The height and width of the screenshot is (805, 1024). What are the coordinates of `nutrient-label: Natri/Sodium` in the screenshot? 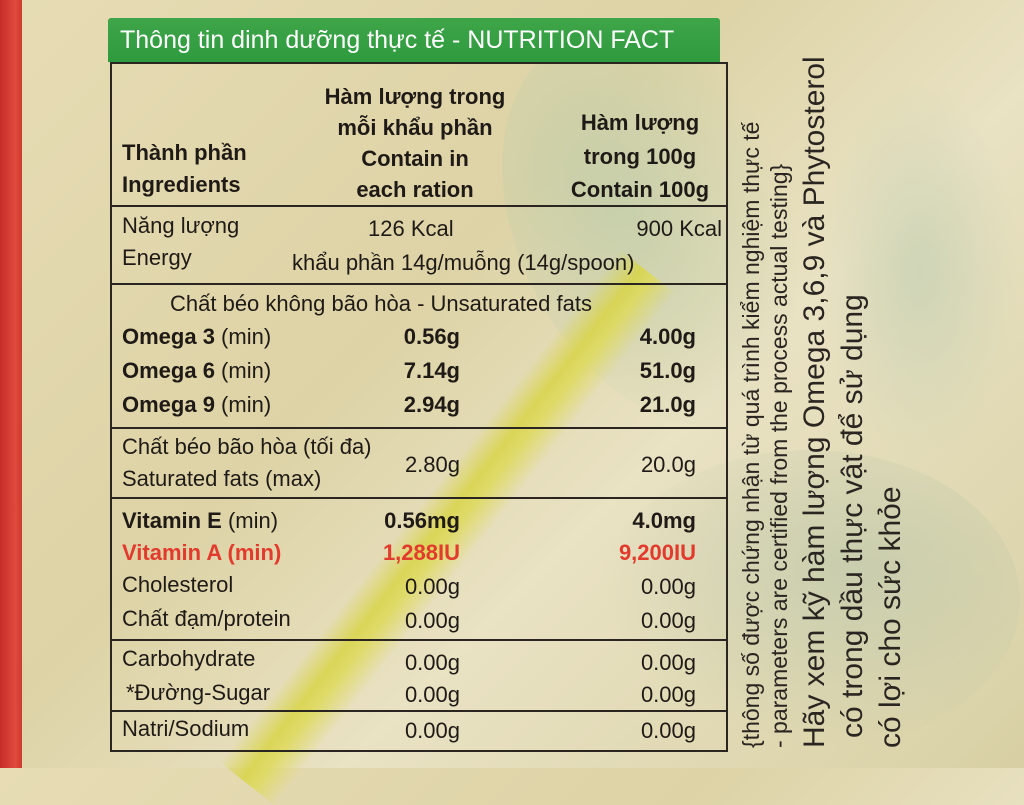 It's located at (186, 728).